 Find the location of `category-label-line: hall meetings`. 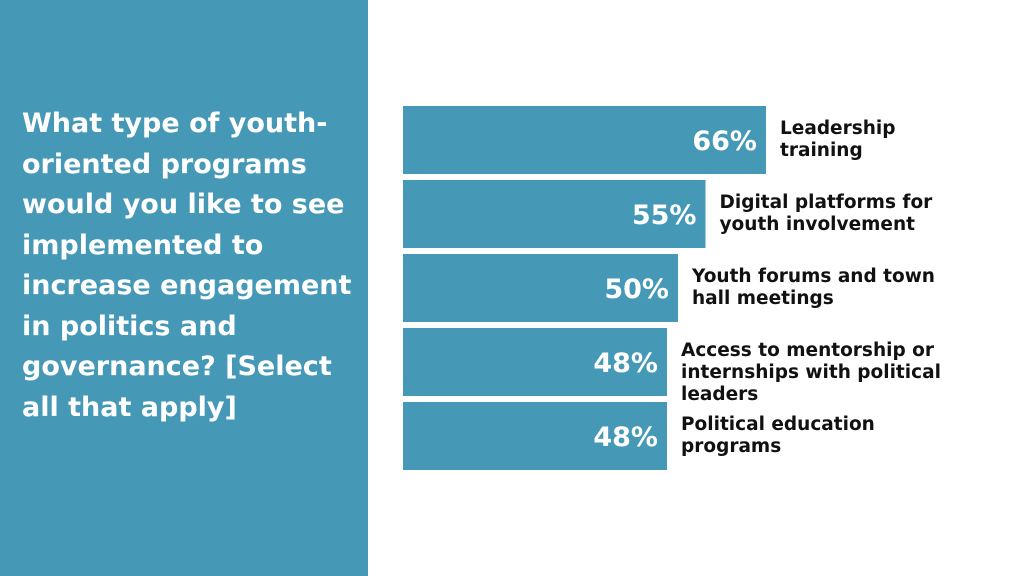

category-label-line: hall meetings is located at coordinates (763, 298).